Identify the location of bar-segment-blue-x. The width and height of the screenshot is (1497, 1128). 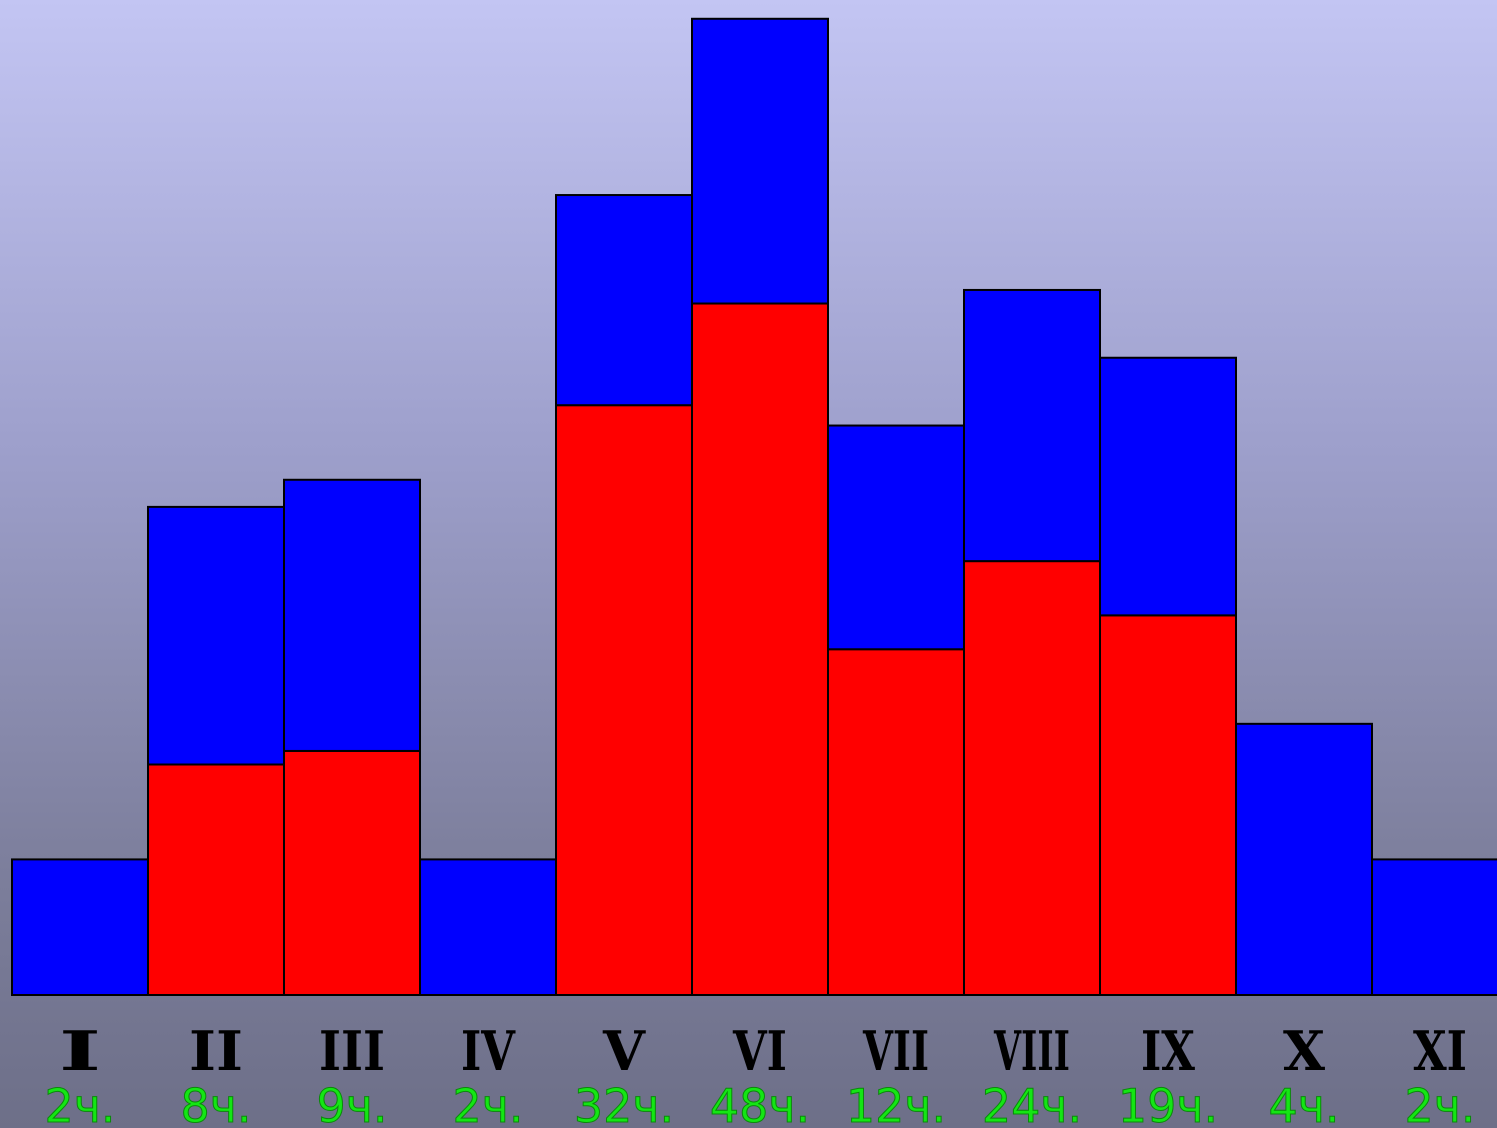
(1304, 859).